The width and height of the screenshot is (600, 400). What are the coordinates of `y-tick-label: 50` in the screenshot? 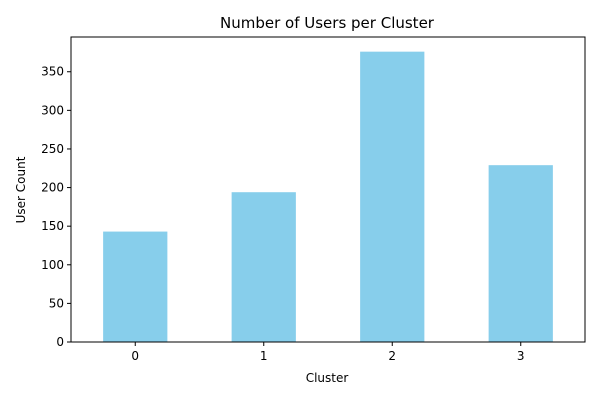 It's located at (56, 303).